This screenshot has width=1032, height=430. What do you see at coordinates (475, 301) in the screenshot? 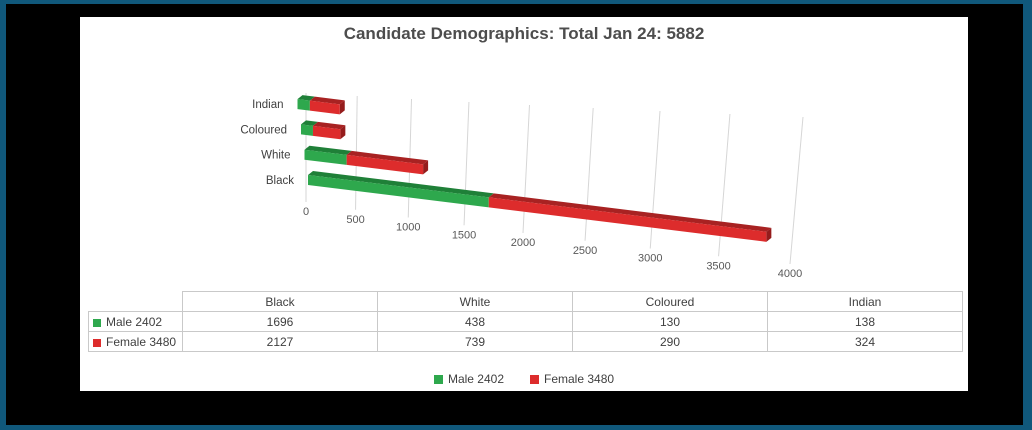
I see `table-col-header: White` at bounding box center [475, 301].